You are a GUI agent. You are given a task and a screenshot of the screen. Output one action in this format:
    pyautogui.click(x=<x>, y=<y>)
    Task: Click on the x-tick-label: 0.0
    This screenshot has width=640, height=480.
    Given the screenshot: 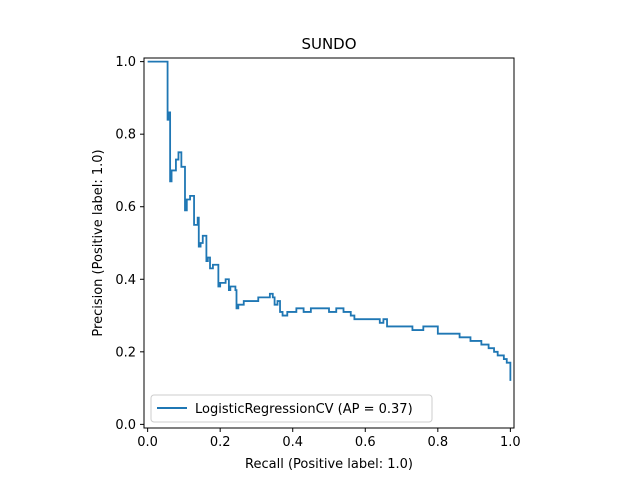 What is the action you would take?
    pyautogui.click(x=147, y=442)
    